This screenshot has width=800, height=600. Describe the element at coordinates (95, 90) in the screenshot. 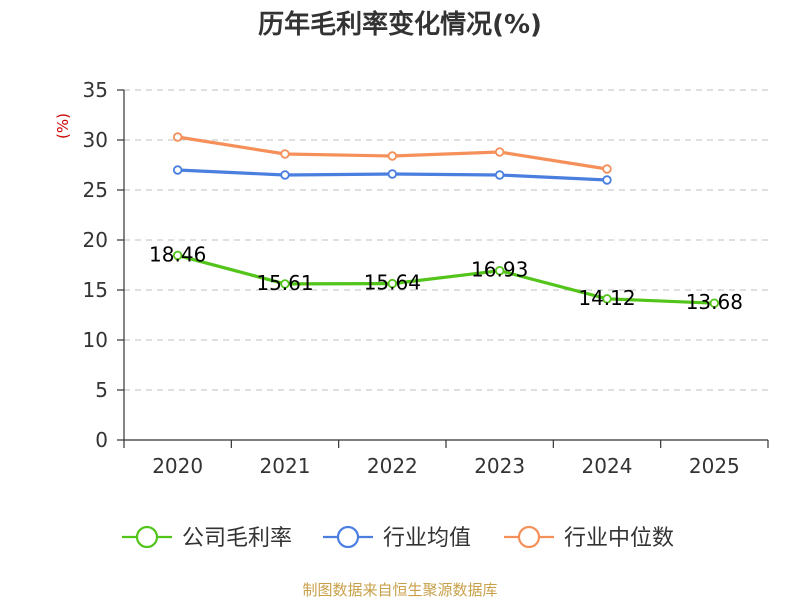

I see `y-tick-label: 35` at that location.